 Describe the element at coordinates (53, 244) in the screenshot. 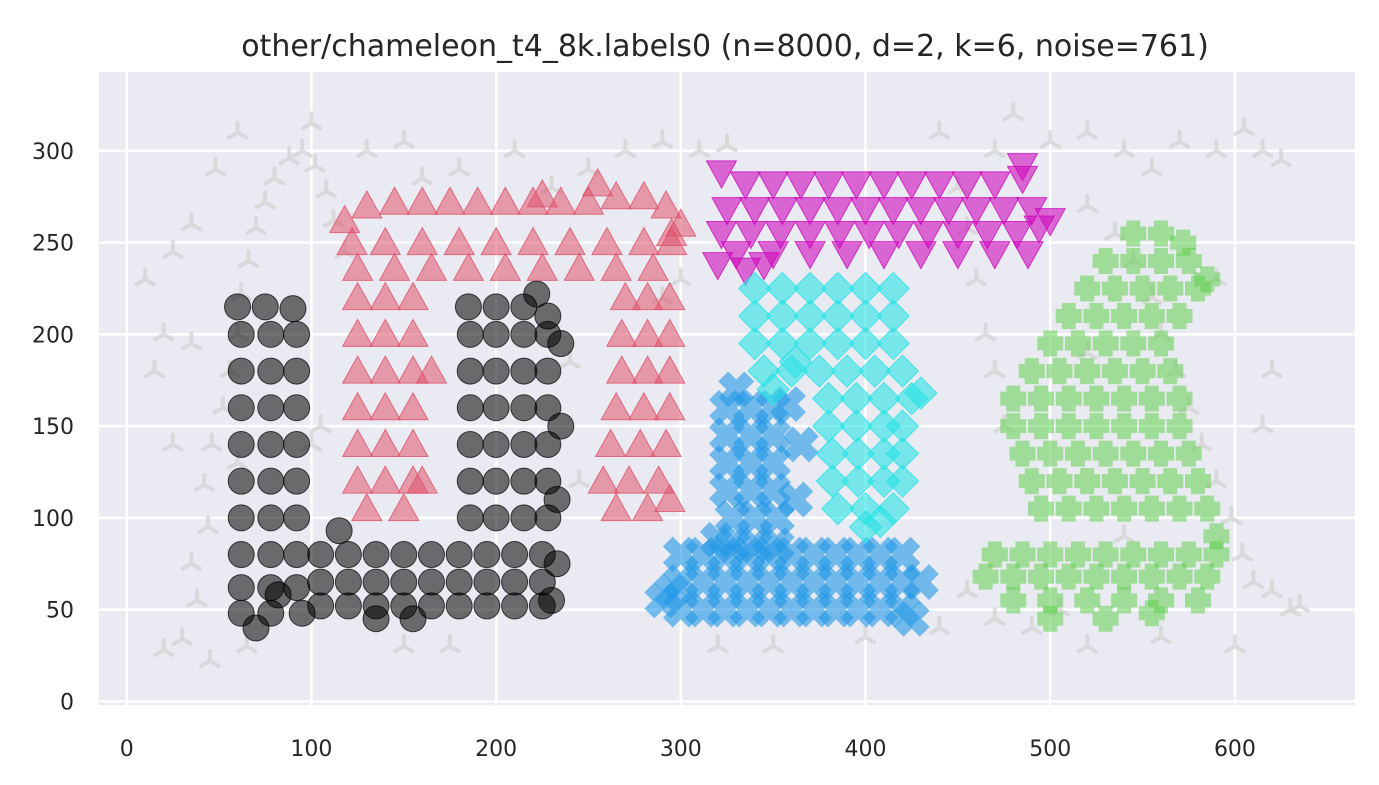

I see `y-tick-label: 250` at that location.